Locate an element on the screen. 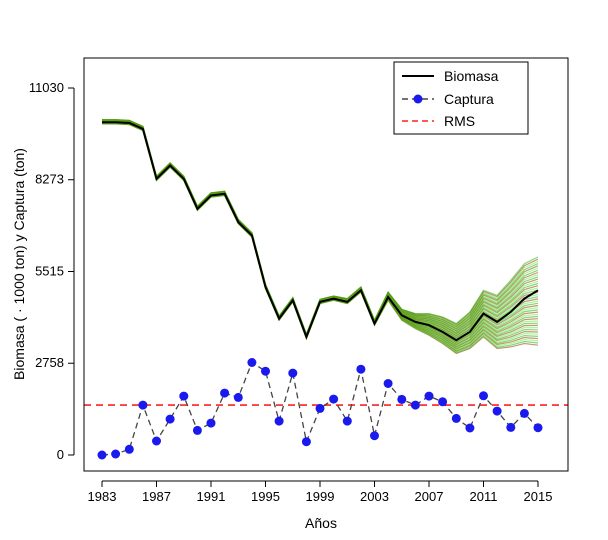 This screenshot has height=540, width=608. captura-line is located at coordinates (320, 408).